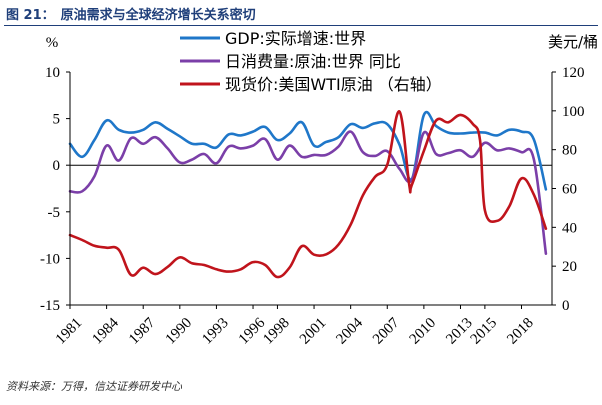  Describe the element at coordinates (57, 166) in the screenshot. I see `left-tick-label: 0` at that location.